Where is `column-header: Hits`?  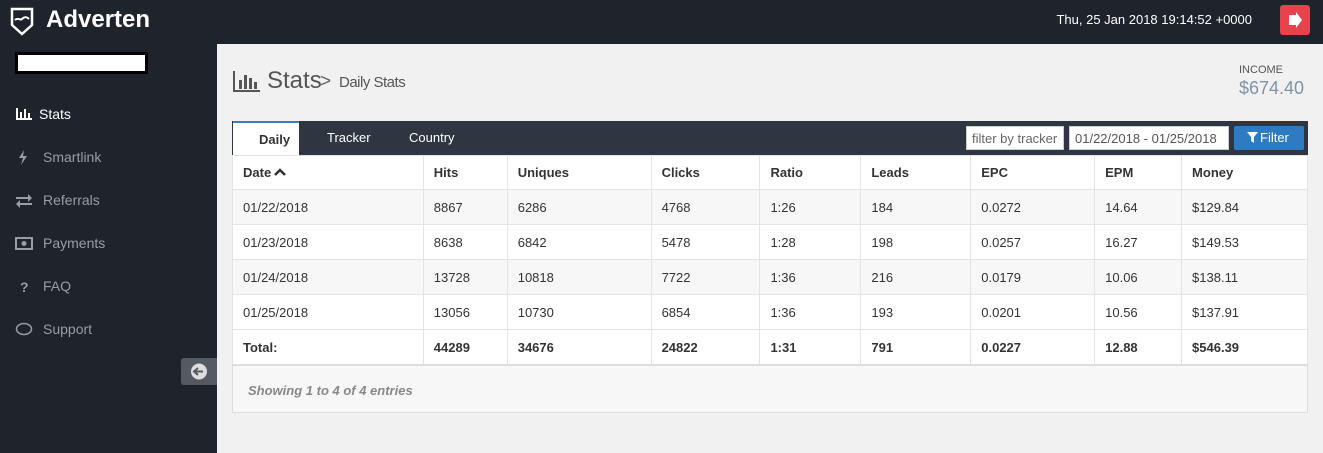 column-header: Hits is located at coordinates (465, 172).